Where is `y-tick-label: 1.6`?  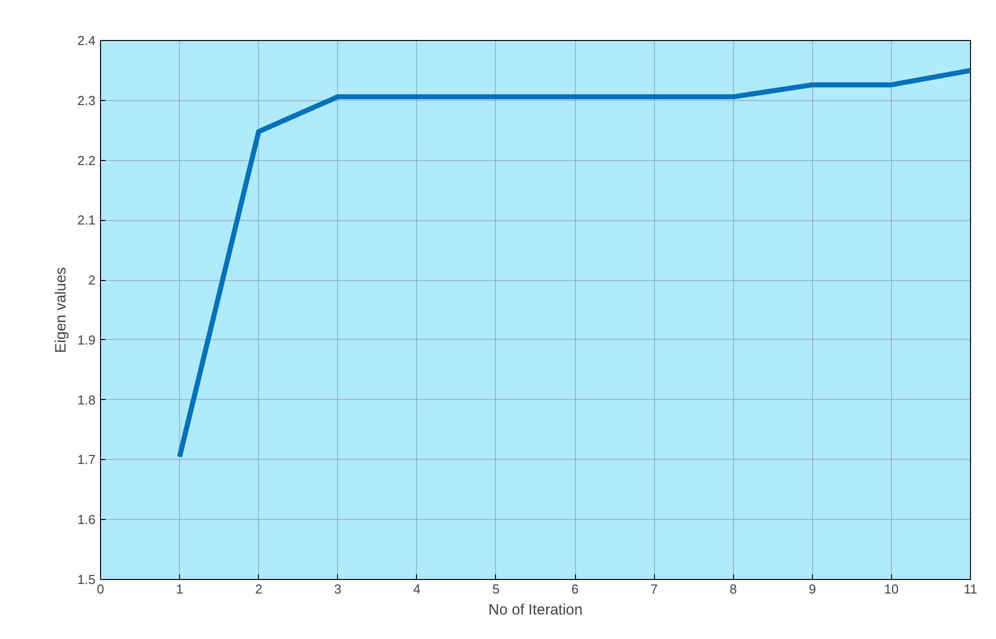
y-tick-label: 1.6 is located at coordinates (86, 520).